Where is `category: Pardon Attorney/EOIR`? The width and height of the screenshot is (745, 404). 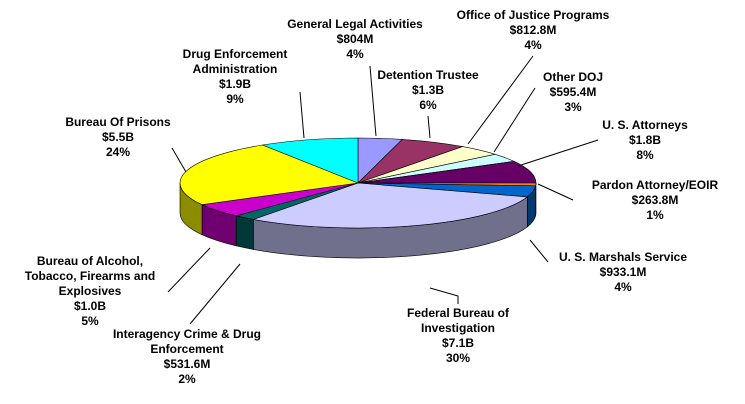 category: Pardon Attorney/EOIR is located at coordinates (655, 185).